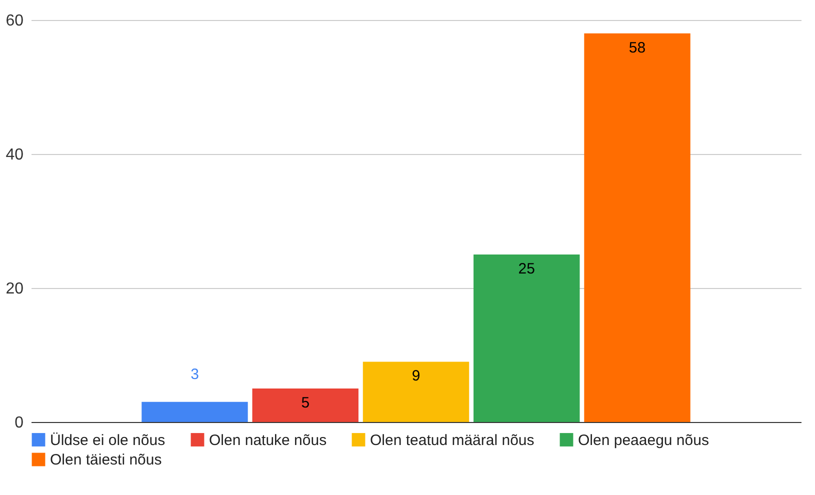 The width and height of the screenshot is (815, 495). I want to click on legend-label: Olen täiesti nõus, so click(106, 460).